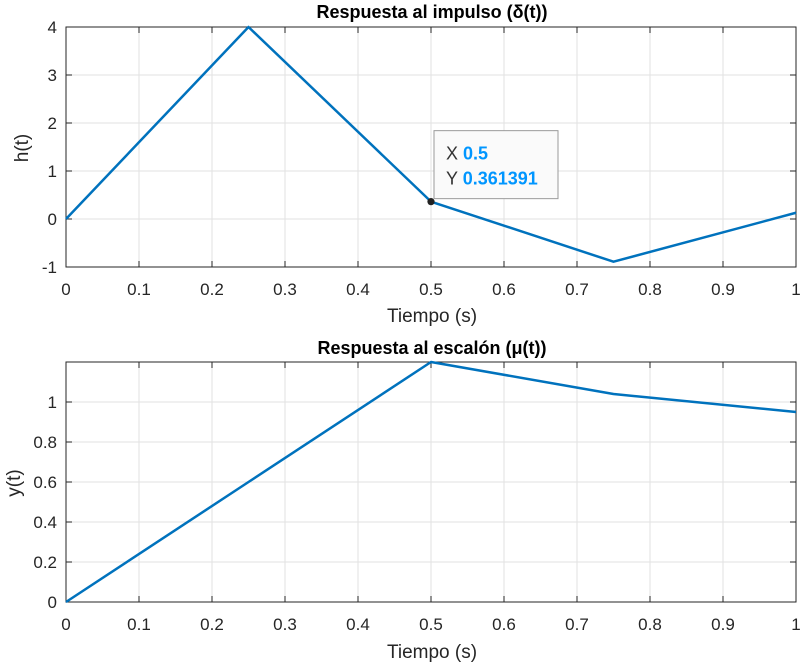  I want to click on impulse-title: Respuesta al impulso (δ(t)), so click(432, 12).